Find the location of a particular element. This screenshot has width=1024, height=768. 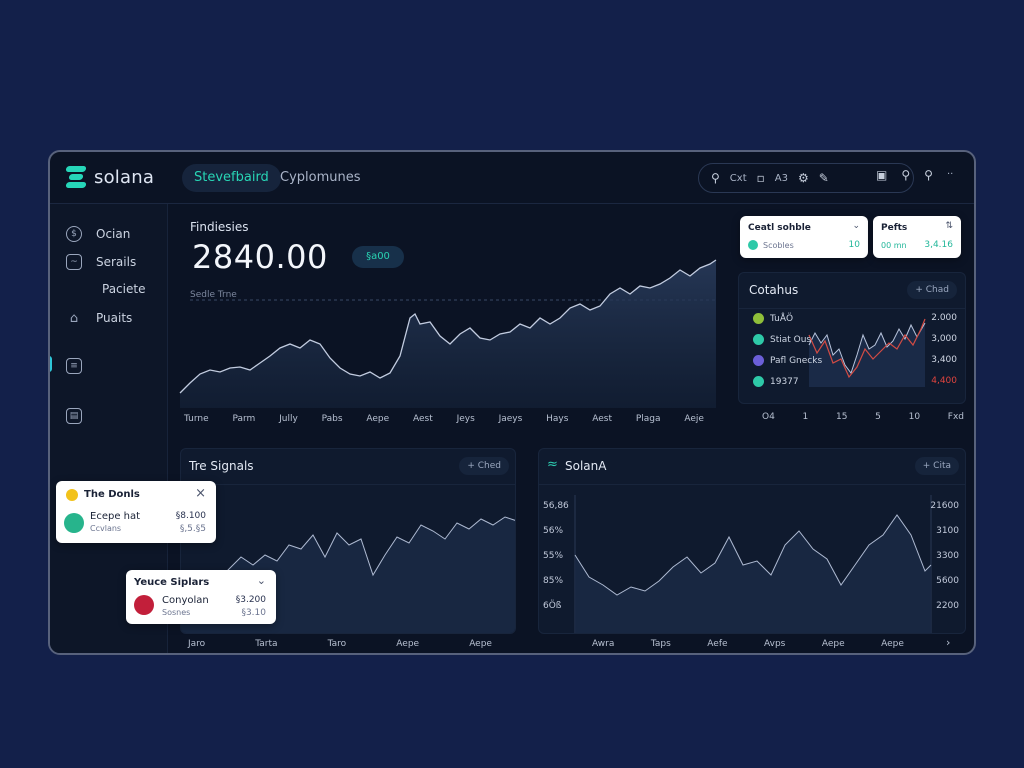

logo: solana is located at coordinates (109, 177).